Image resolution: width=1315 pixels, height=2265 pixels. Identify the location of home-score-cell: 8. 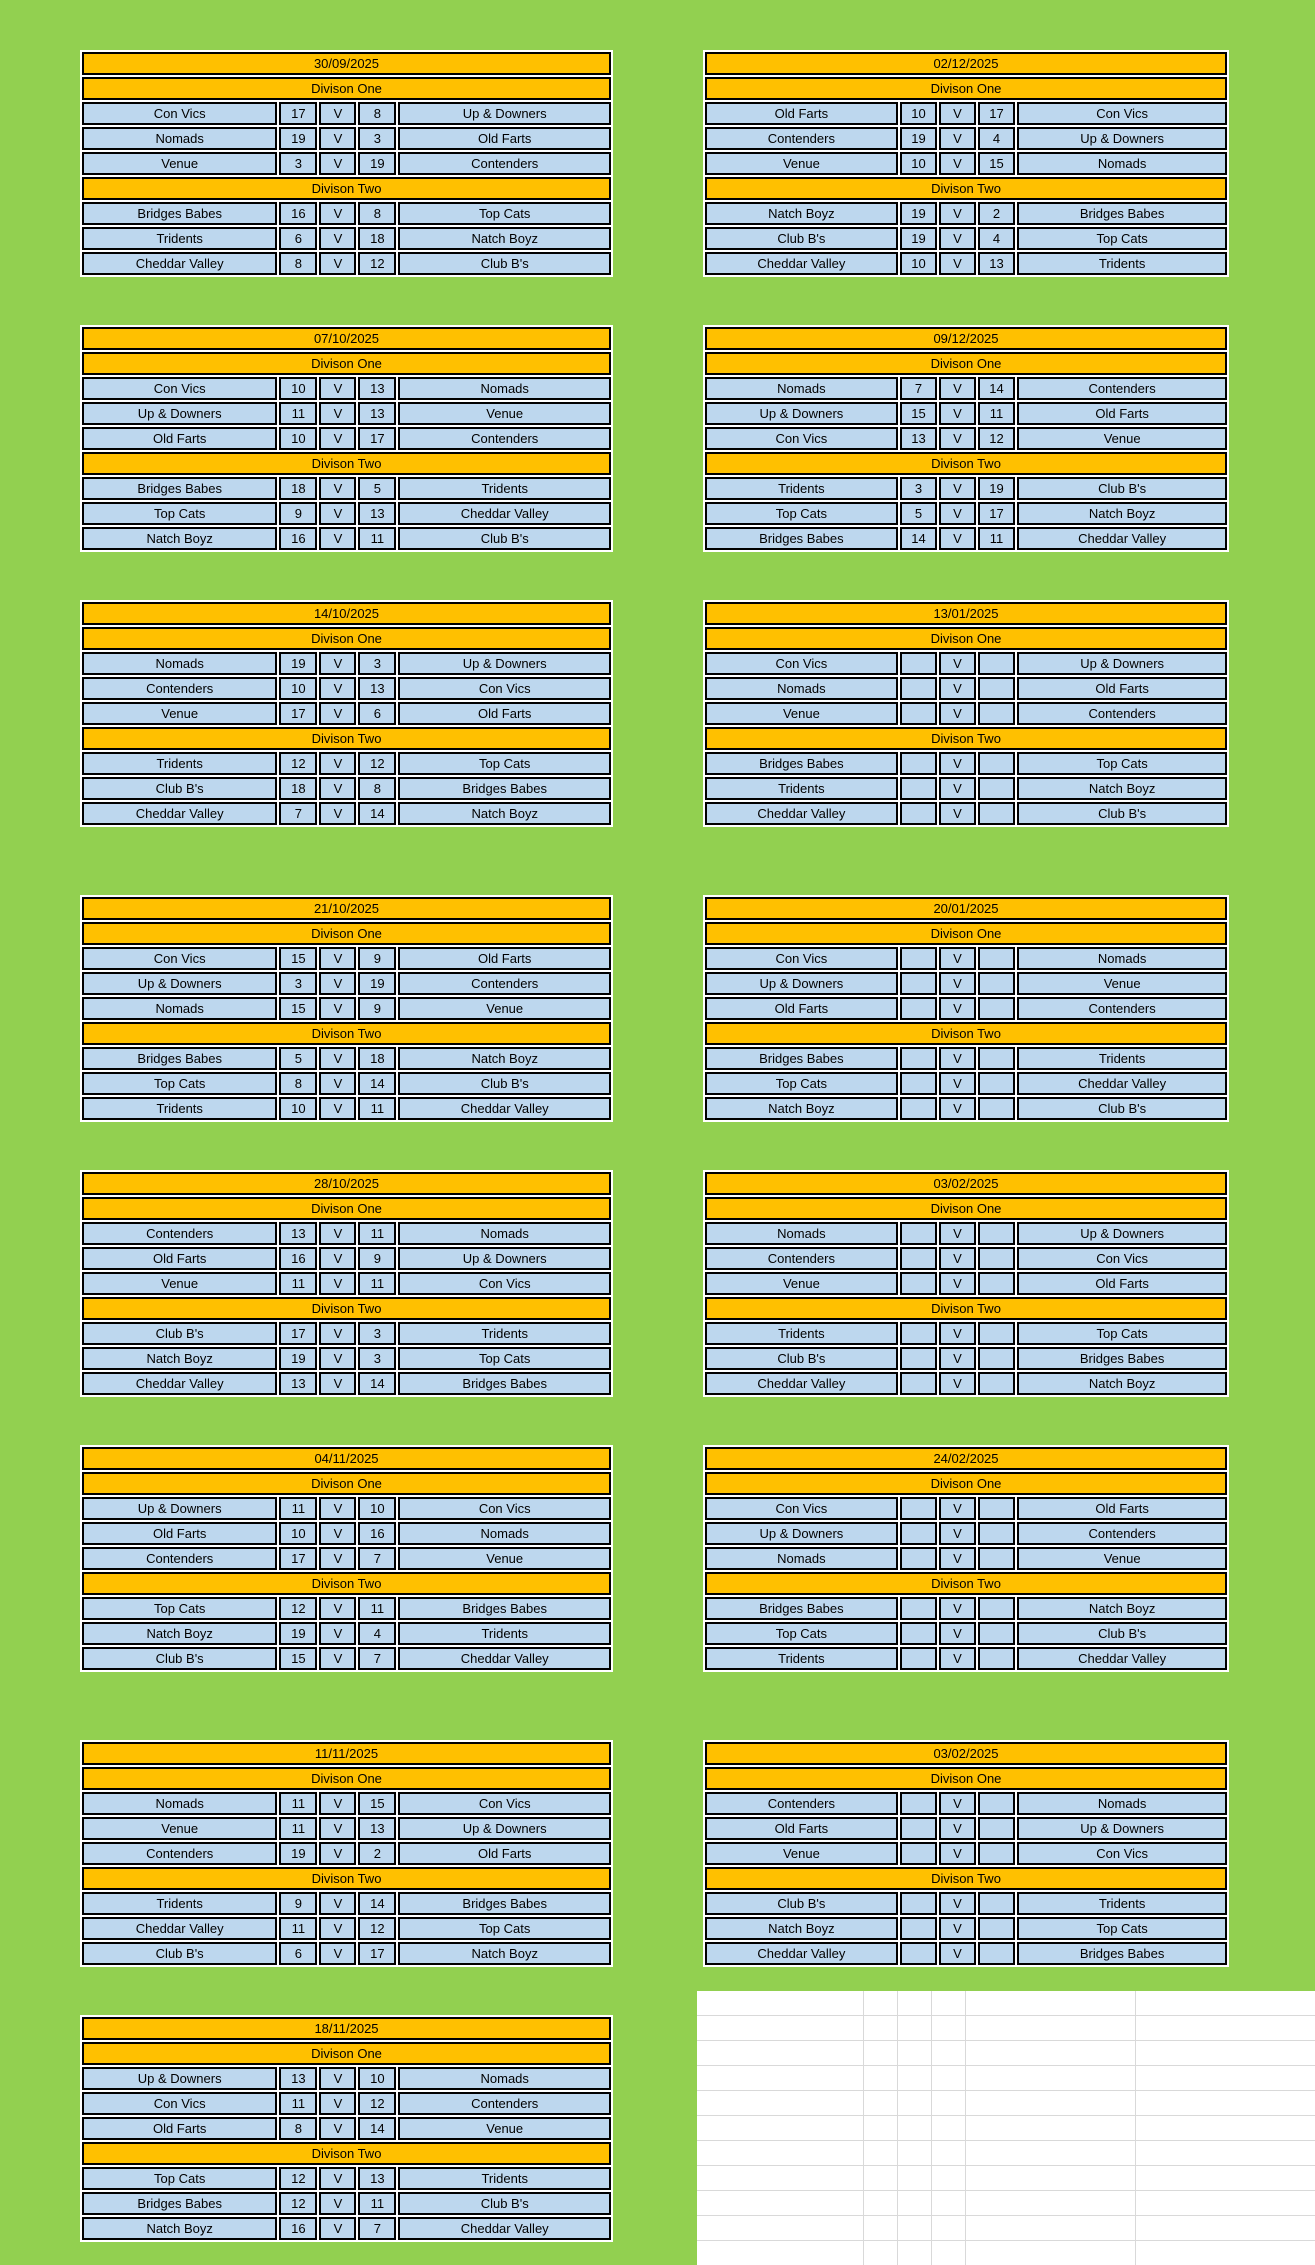
(298, 263).